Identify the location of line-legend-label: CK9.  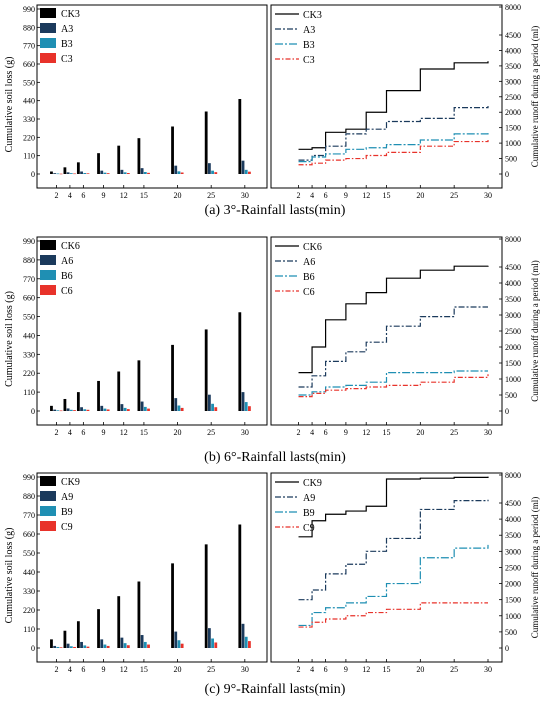
(312, 483).